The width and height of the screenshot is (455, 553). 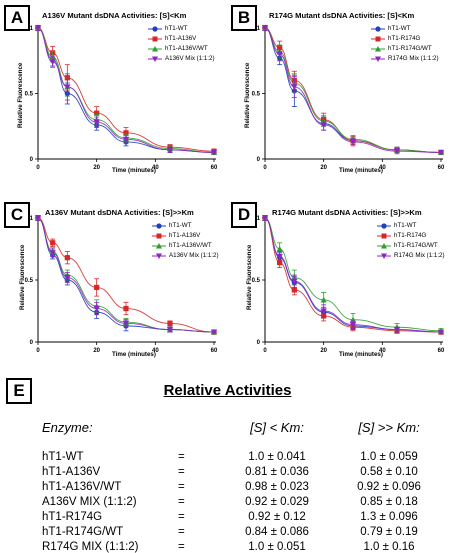 I want to click on panel-d-title: R174G Mutant dsDNA Activities: [S]>>Km, so click(x=347, y=212).